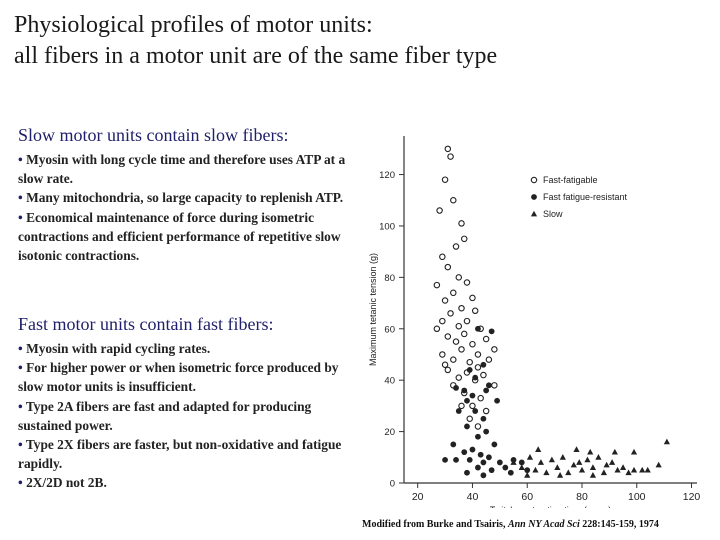 The height and width of the screenshot is (540, 720). What do you see at coordinates (473, 497) in the screenshot?
I see `x-tick-label: 40` at bounding box center [473, 497].